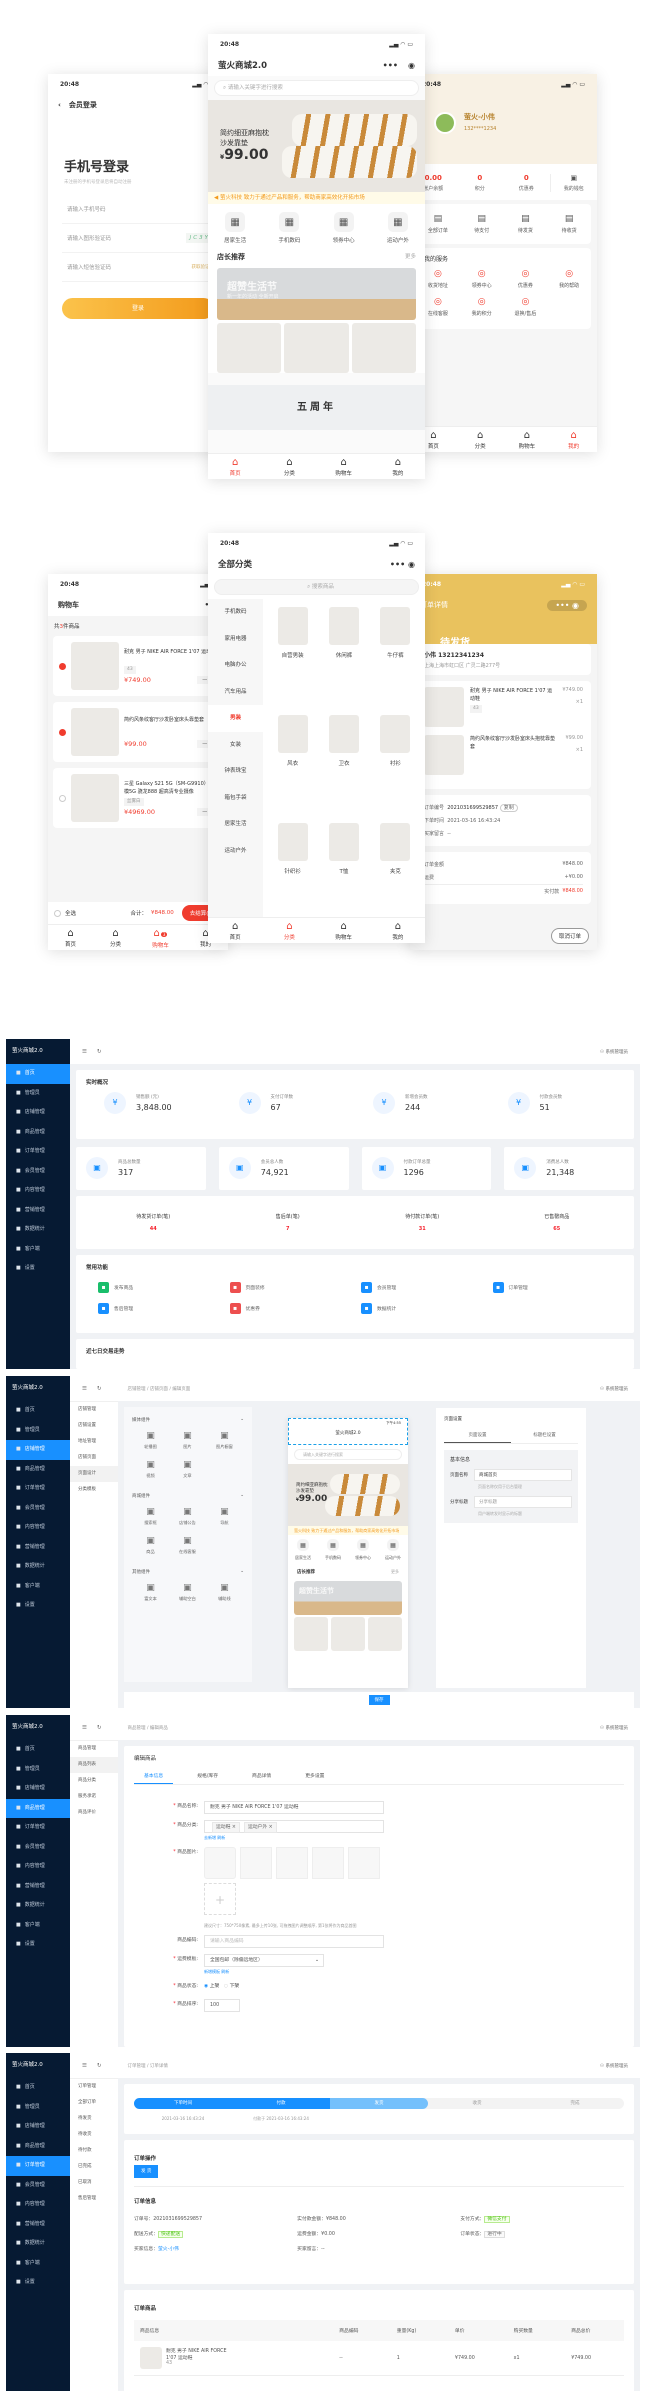 The image size is (645, 2391). Describe the element at coordinates (85, 2134) in the screenshot. I see `submenu-item: 待收货` at that location.